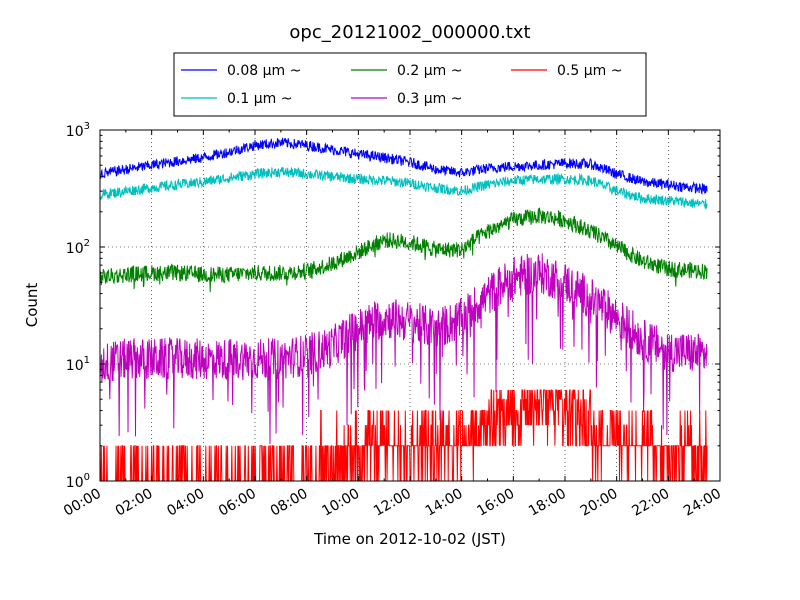 This screenshot has width=800, height=600. Describe the element at coordinates (409, 32) in the screenshot. I see `chart-title: opc_20121002_000000.txt` at that location.